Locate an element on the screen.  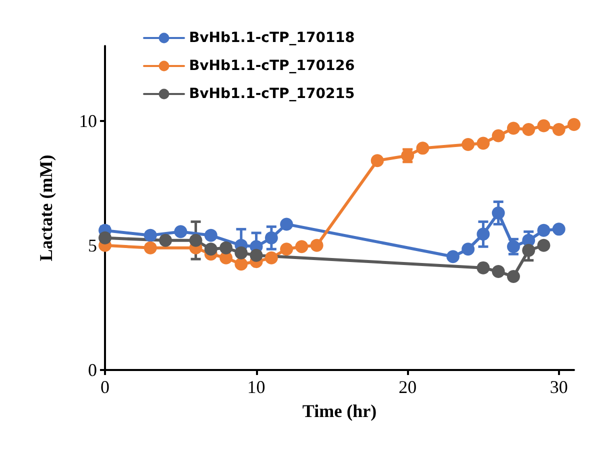
x-tick-label: 20 is located at coordinates (407, 387).